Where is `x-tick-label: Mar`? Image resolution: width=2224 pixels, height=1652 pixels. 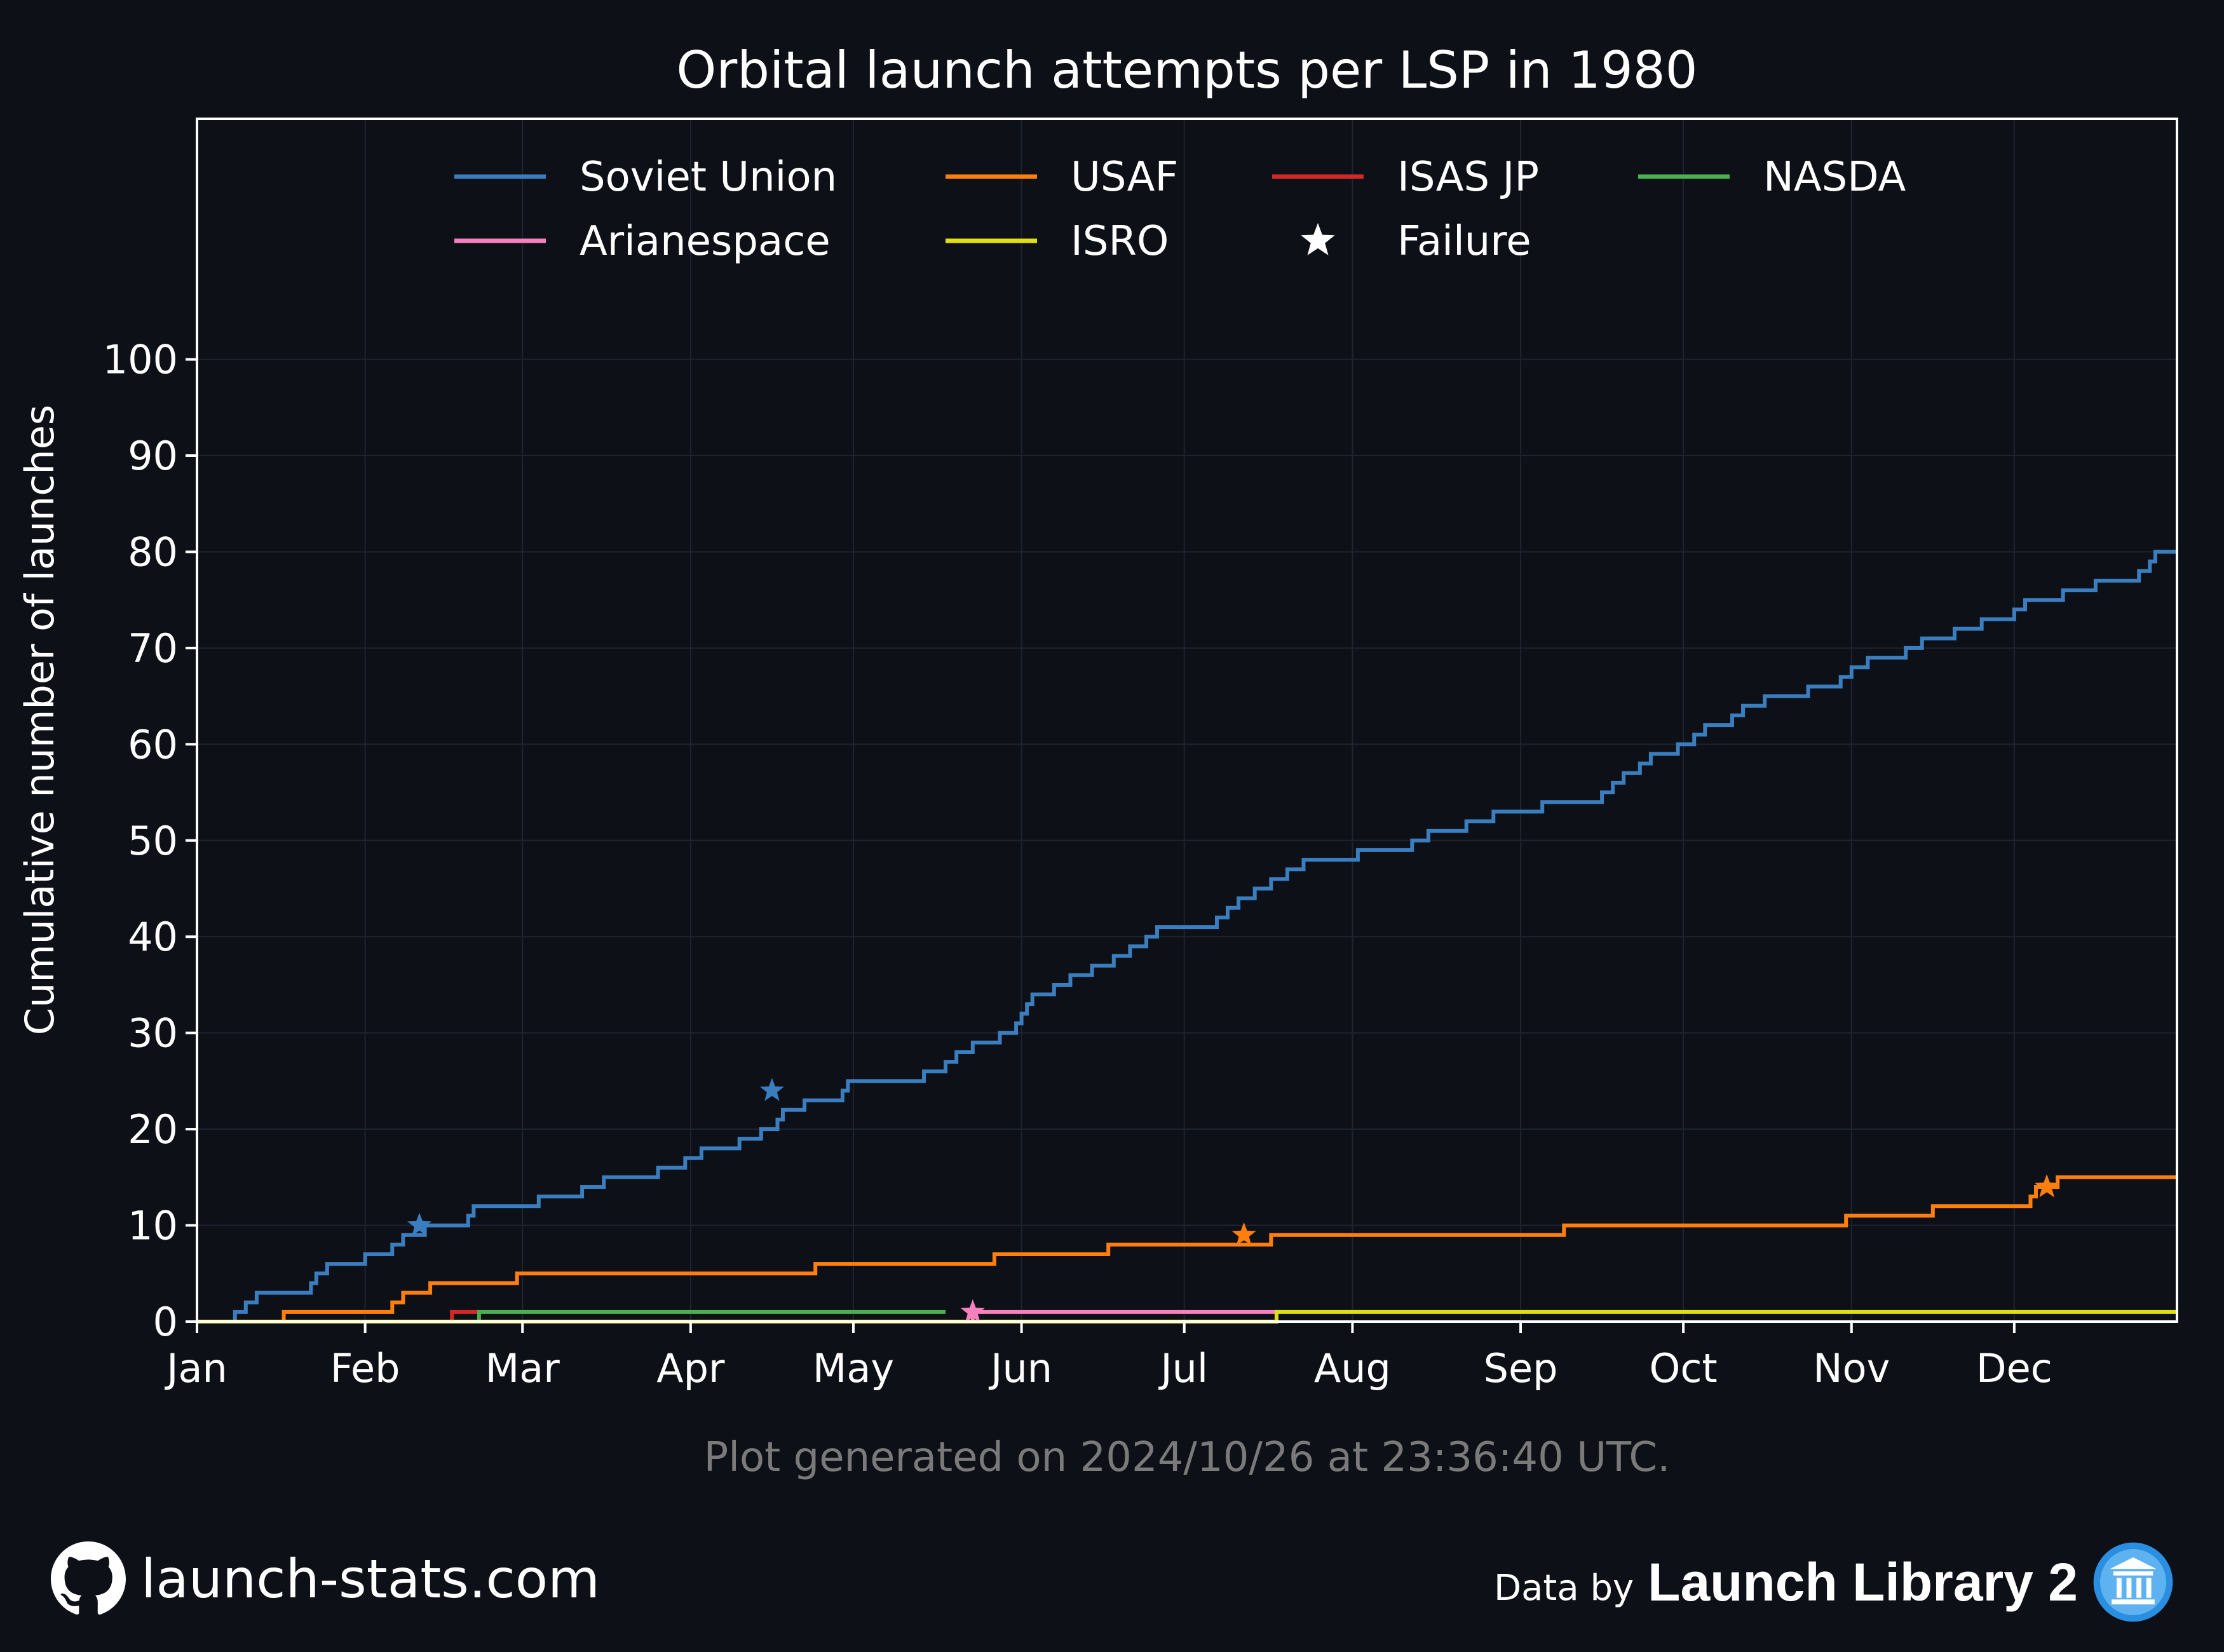 x-tick-label: Mar is located at coordinates (522, 1368).